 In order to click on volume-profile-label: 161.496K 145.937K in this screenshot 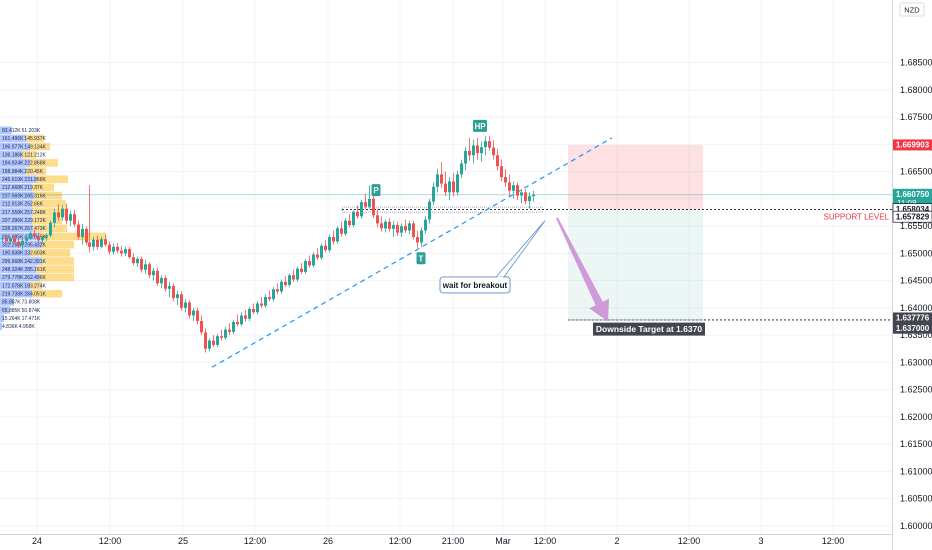, I will do `click(24, 139)`.